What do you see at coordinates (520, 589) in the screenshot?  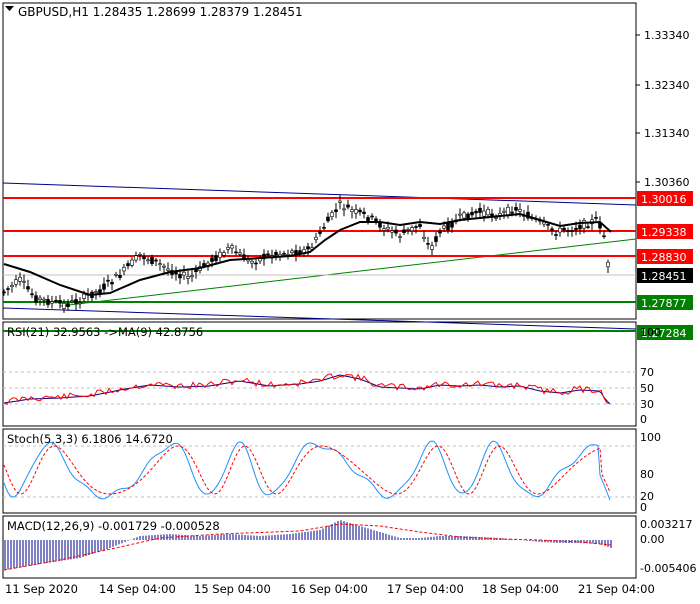 I see `time-tick-label: 18 Sep 04:00` at bounding box center [520, 589].